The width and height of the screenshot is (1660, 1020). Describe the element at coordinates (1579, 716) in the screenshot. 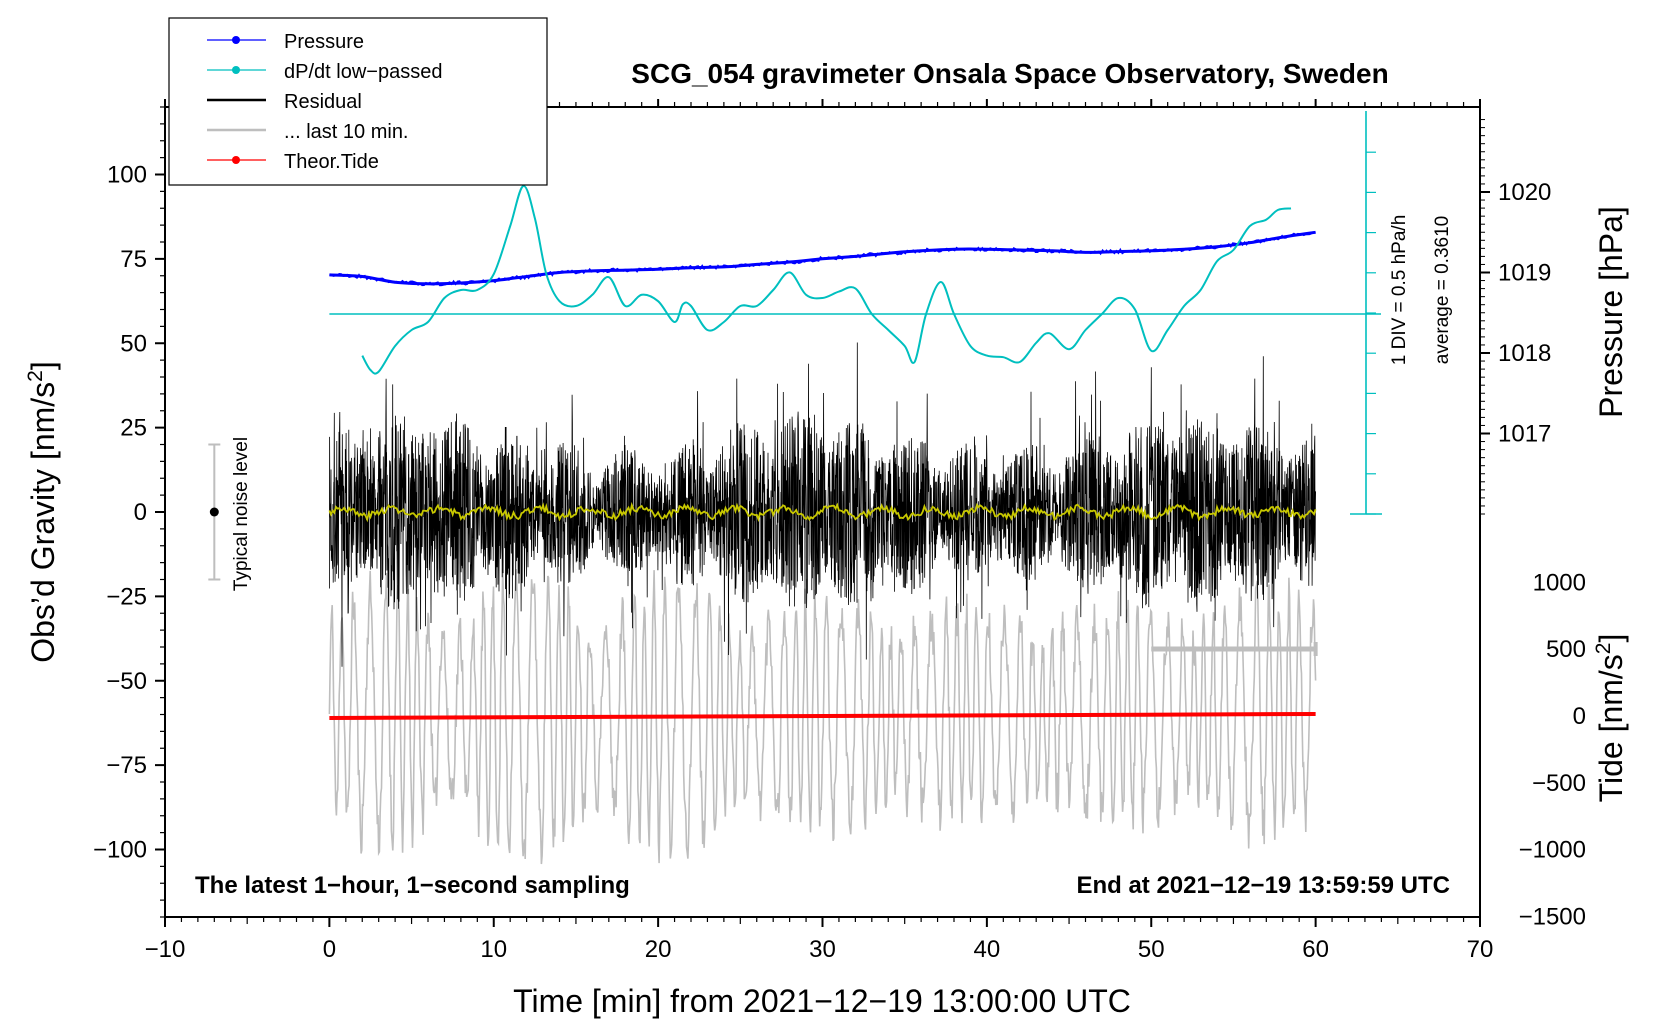

I see `y-tide-tick-label: 0` at that location.